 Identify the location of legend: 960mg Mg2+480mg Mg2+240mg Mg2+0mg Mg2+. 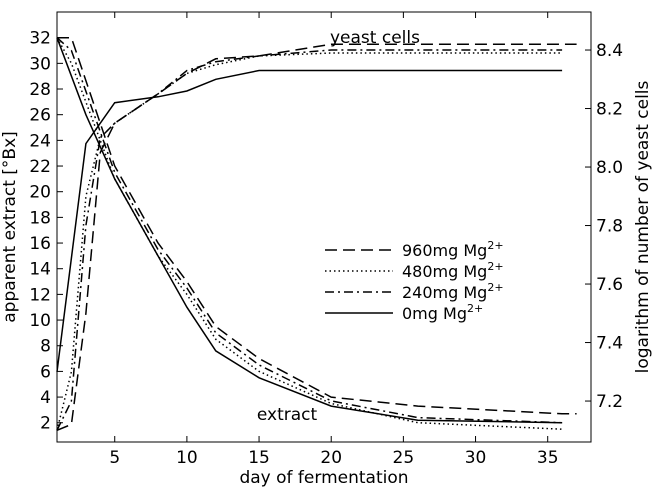
(414, 281).